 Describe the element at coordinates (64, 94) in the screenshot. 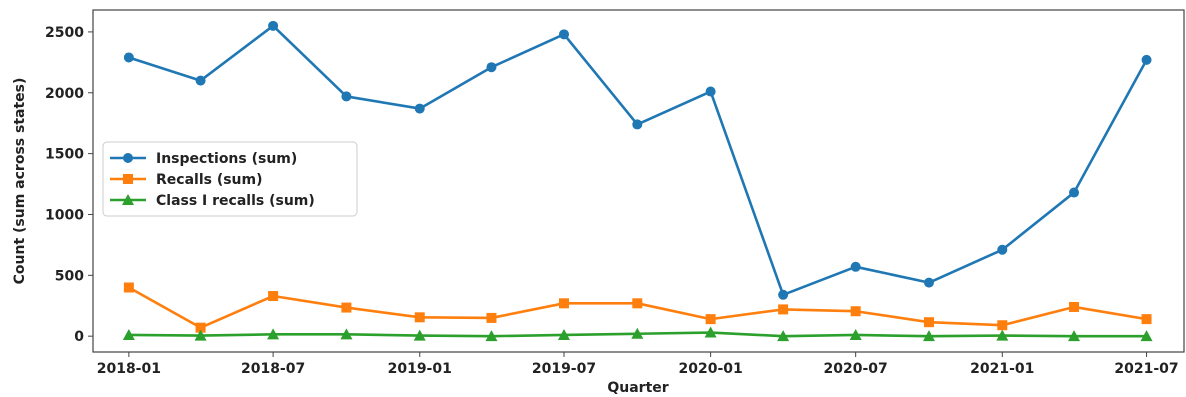

I see `y-tick-label: 2000` at that location.